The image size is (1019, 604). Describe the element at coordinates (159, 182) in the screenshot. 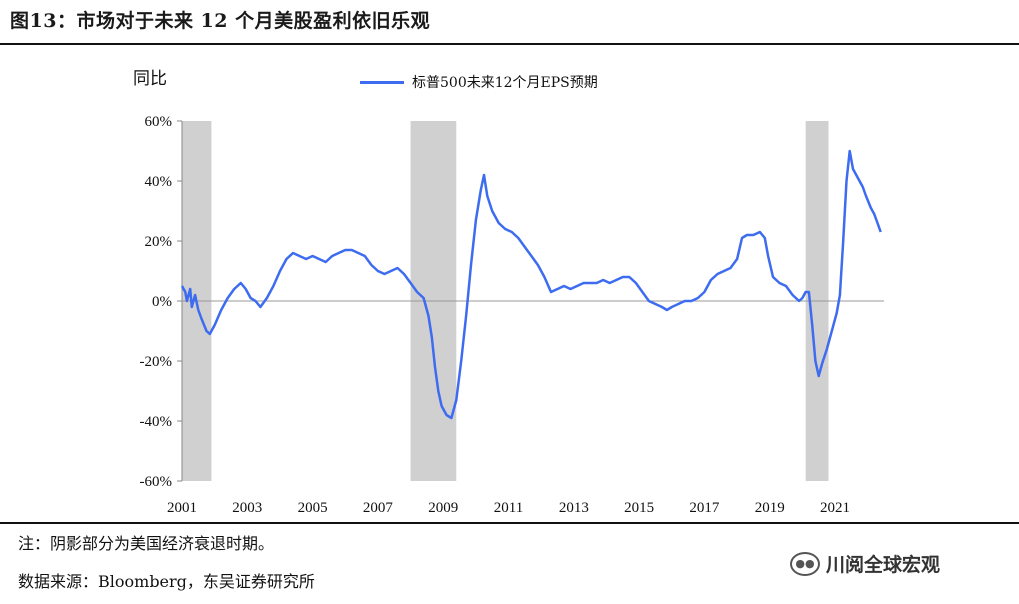

I see `y-tick-label: 40%` at that location.